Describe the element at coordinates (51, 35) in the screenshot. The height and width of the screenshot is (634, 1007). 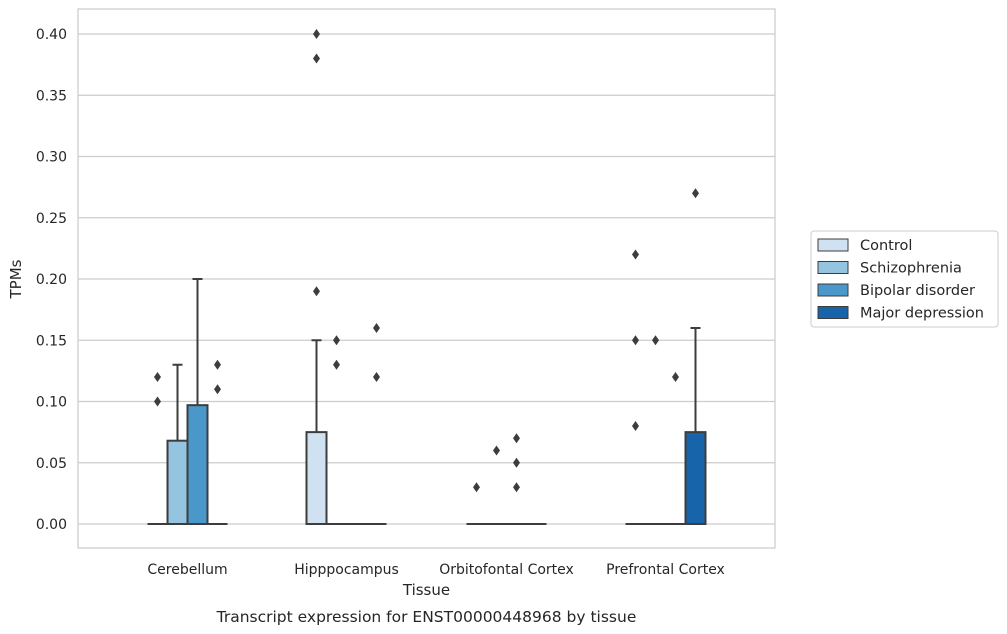
I see `y-tick-label: 0.40` at that location.